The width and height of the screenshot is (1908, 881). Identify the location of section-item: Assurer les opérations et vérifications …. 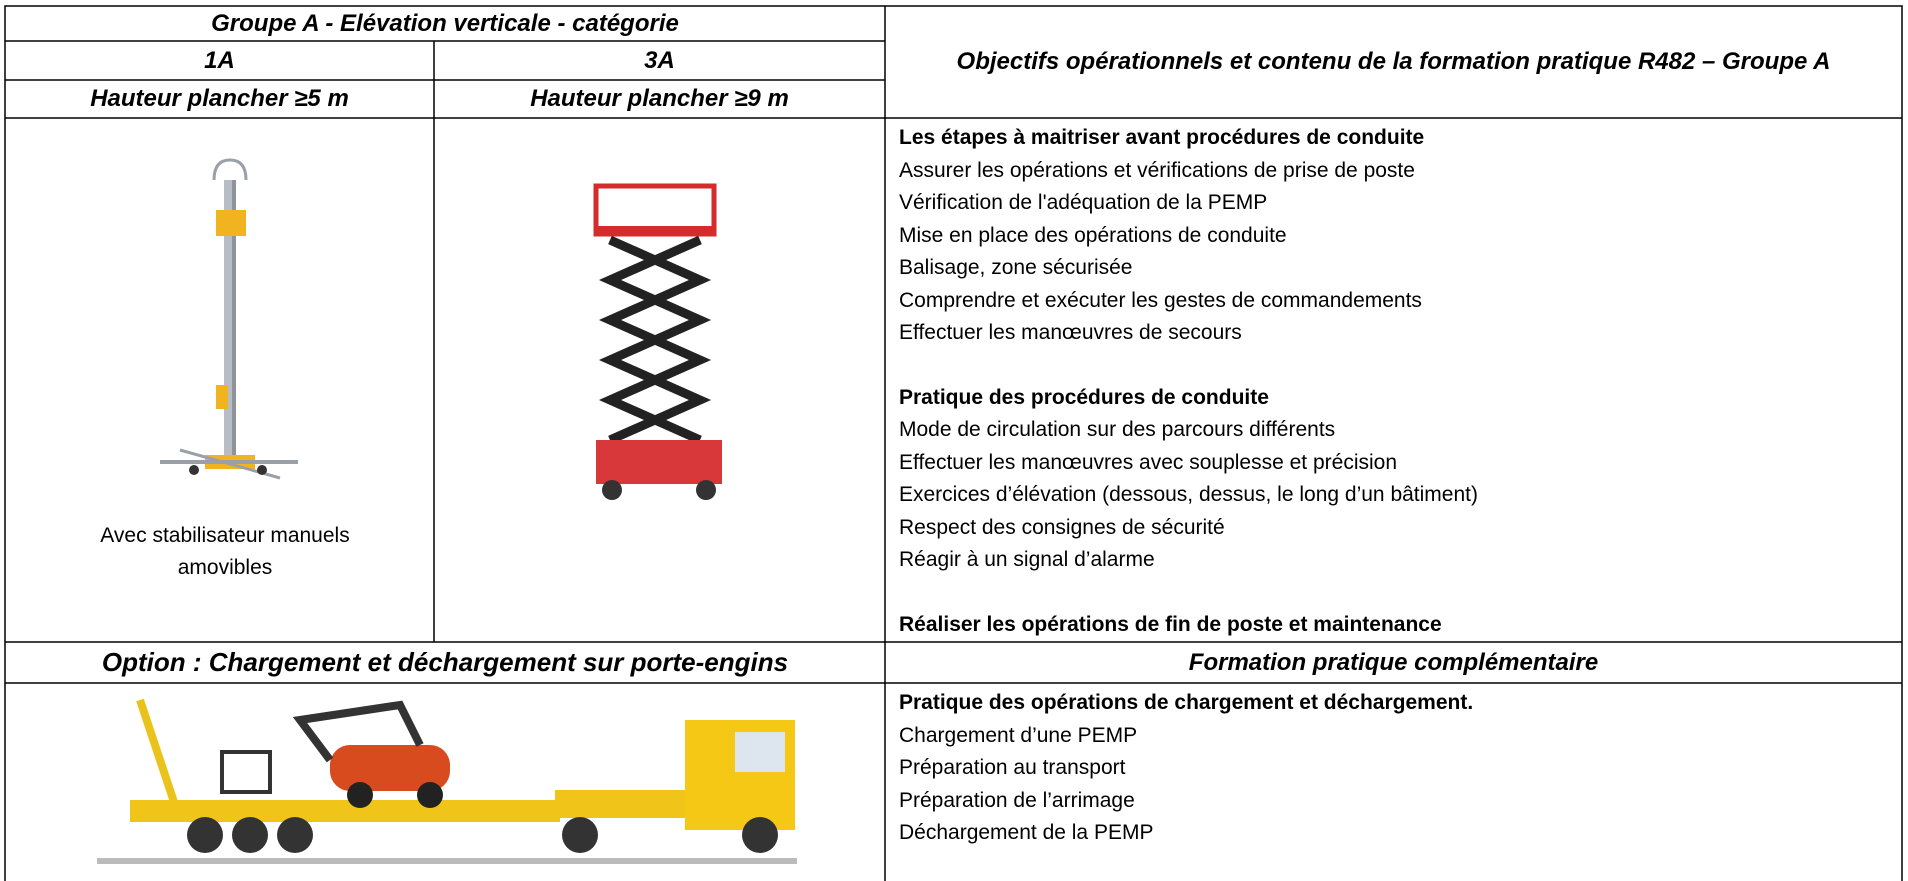
(1157, 170).